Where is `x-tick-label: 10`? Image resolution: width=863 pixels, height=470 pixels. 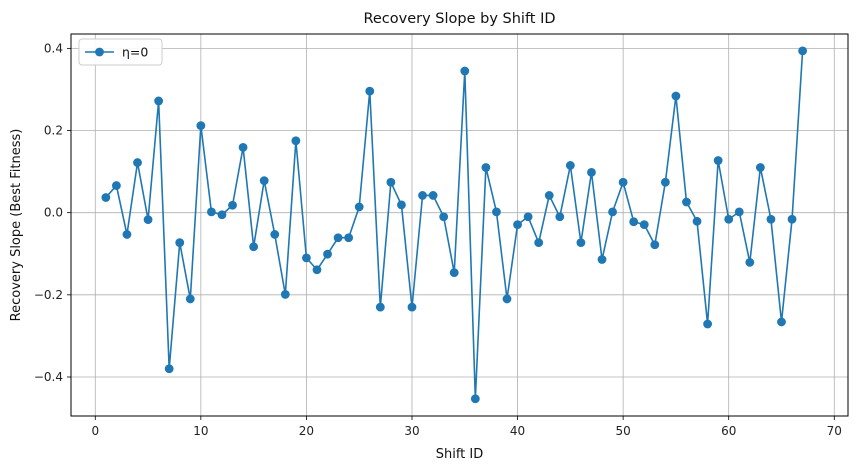
x-tick-label: 10 is located at coordinates (200, 431).